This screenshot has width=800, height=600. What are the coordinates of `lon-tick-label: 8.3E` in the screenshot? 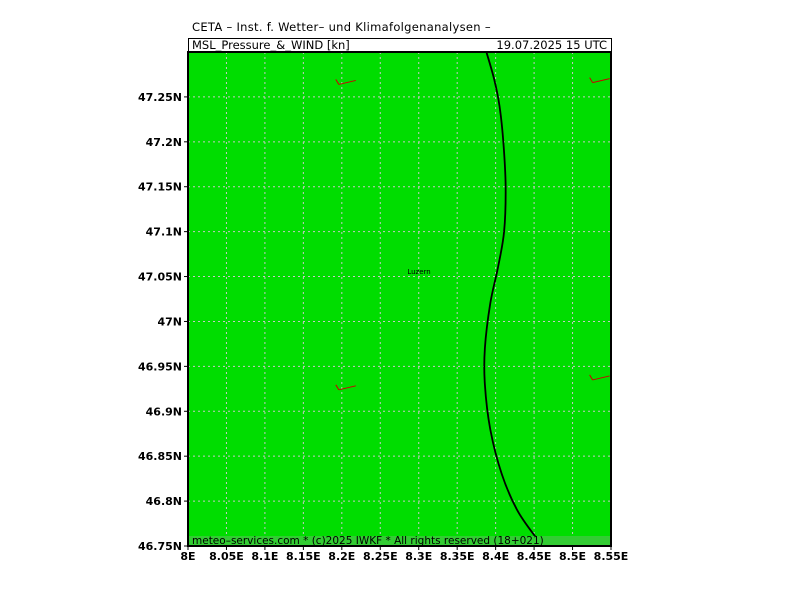 It's located at (418, 556).